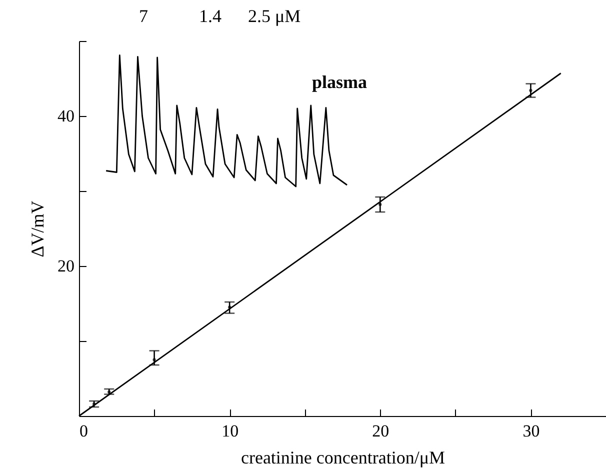 This screenshot has width=606, height=475. Describe the element at coordinates (274, 16) in the screenshot. I see `text: 2.5 μM` at that location.